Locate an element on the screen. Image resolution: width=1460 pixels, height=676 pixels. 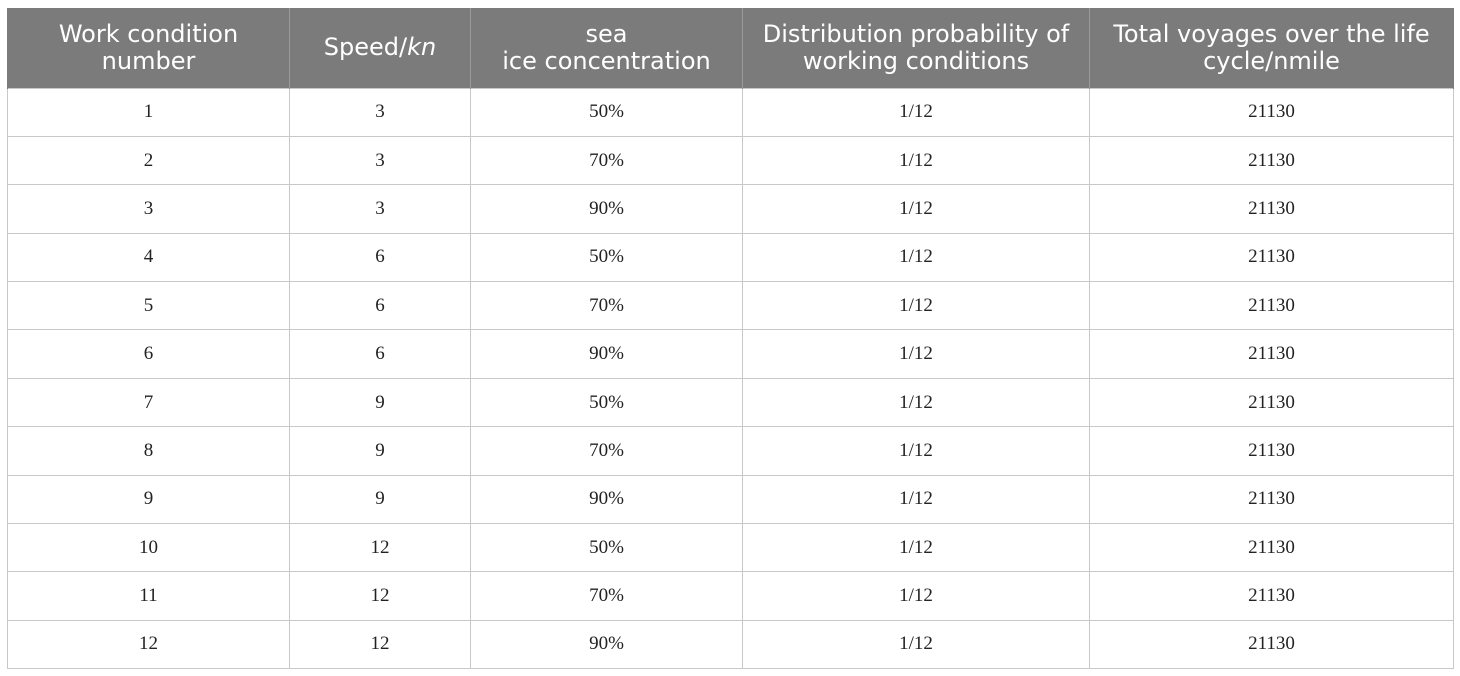
header-work-condition-number: Work condition number is located at coordinates (148, 48).